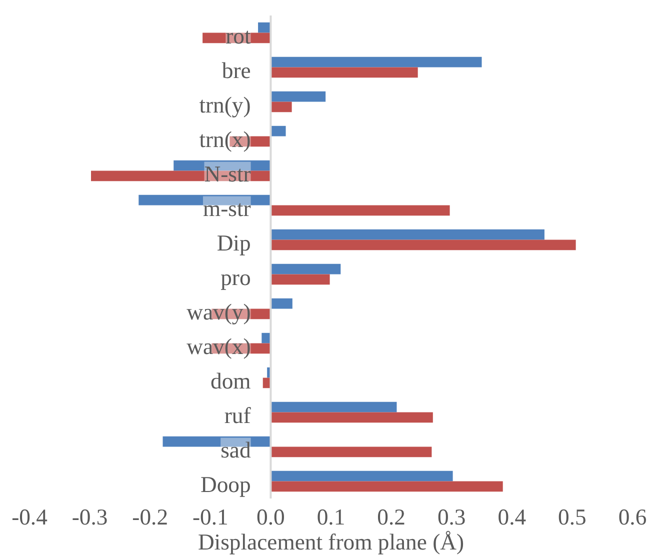  What do you see at coordinates (225, 139) in the screenshot?
I see `y-tick-label: trn(x)` at bounding box center [225, 139].